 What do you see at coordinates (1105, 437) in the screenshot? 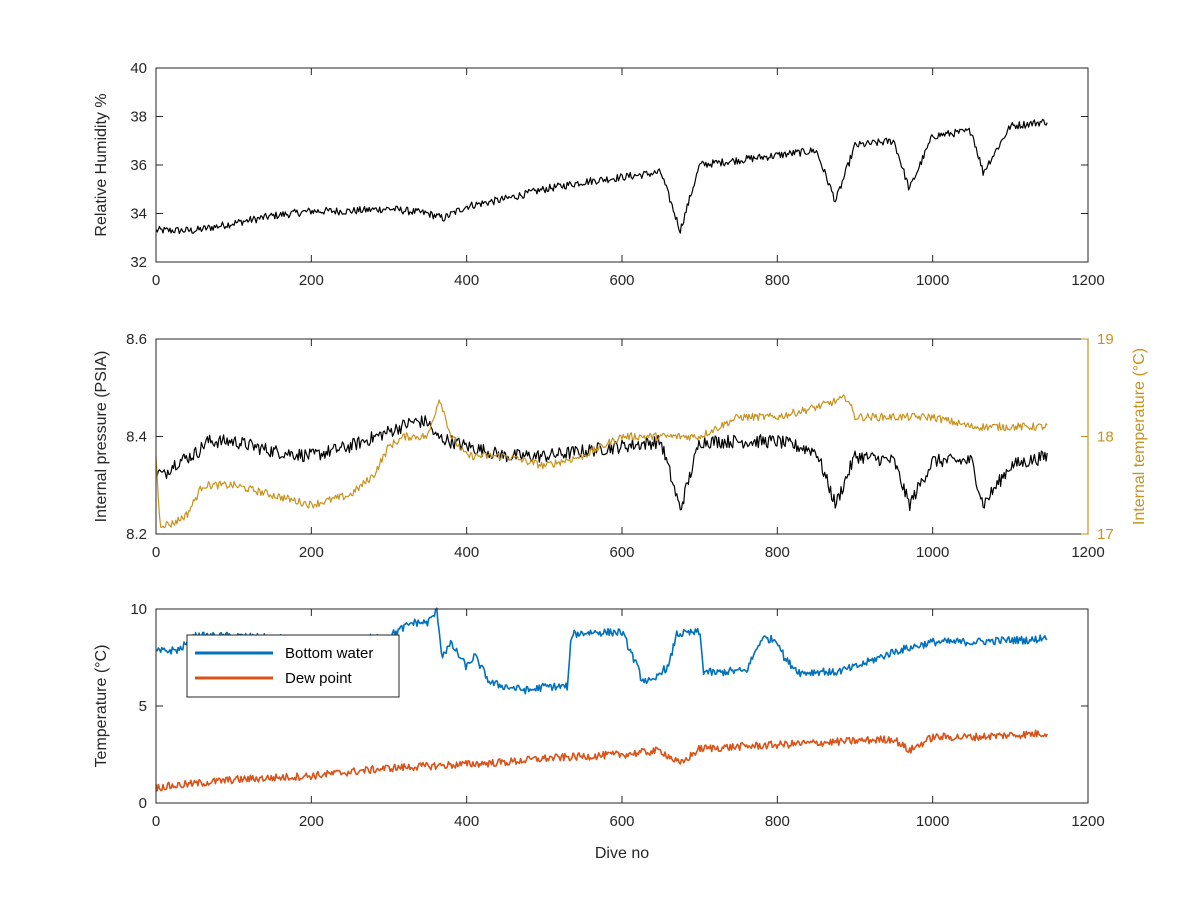
I see `y-right-tick-label: 18` at bounding box center [1105, 437].